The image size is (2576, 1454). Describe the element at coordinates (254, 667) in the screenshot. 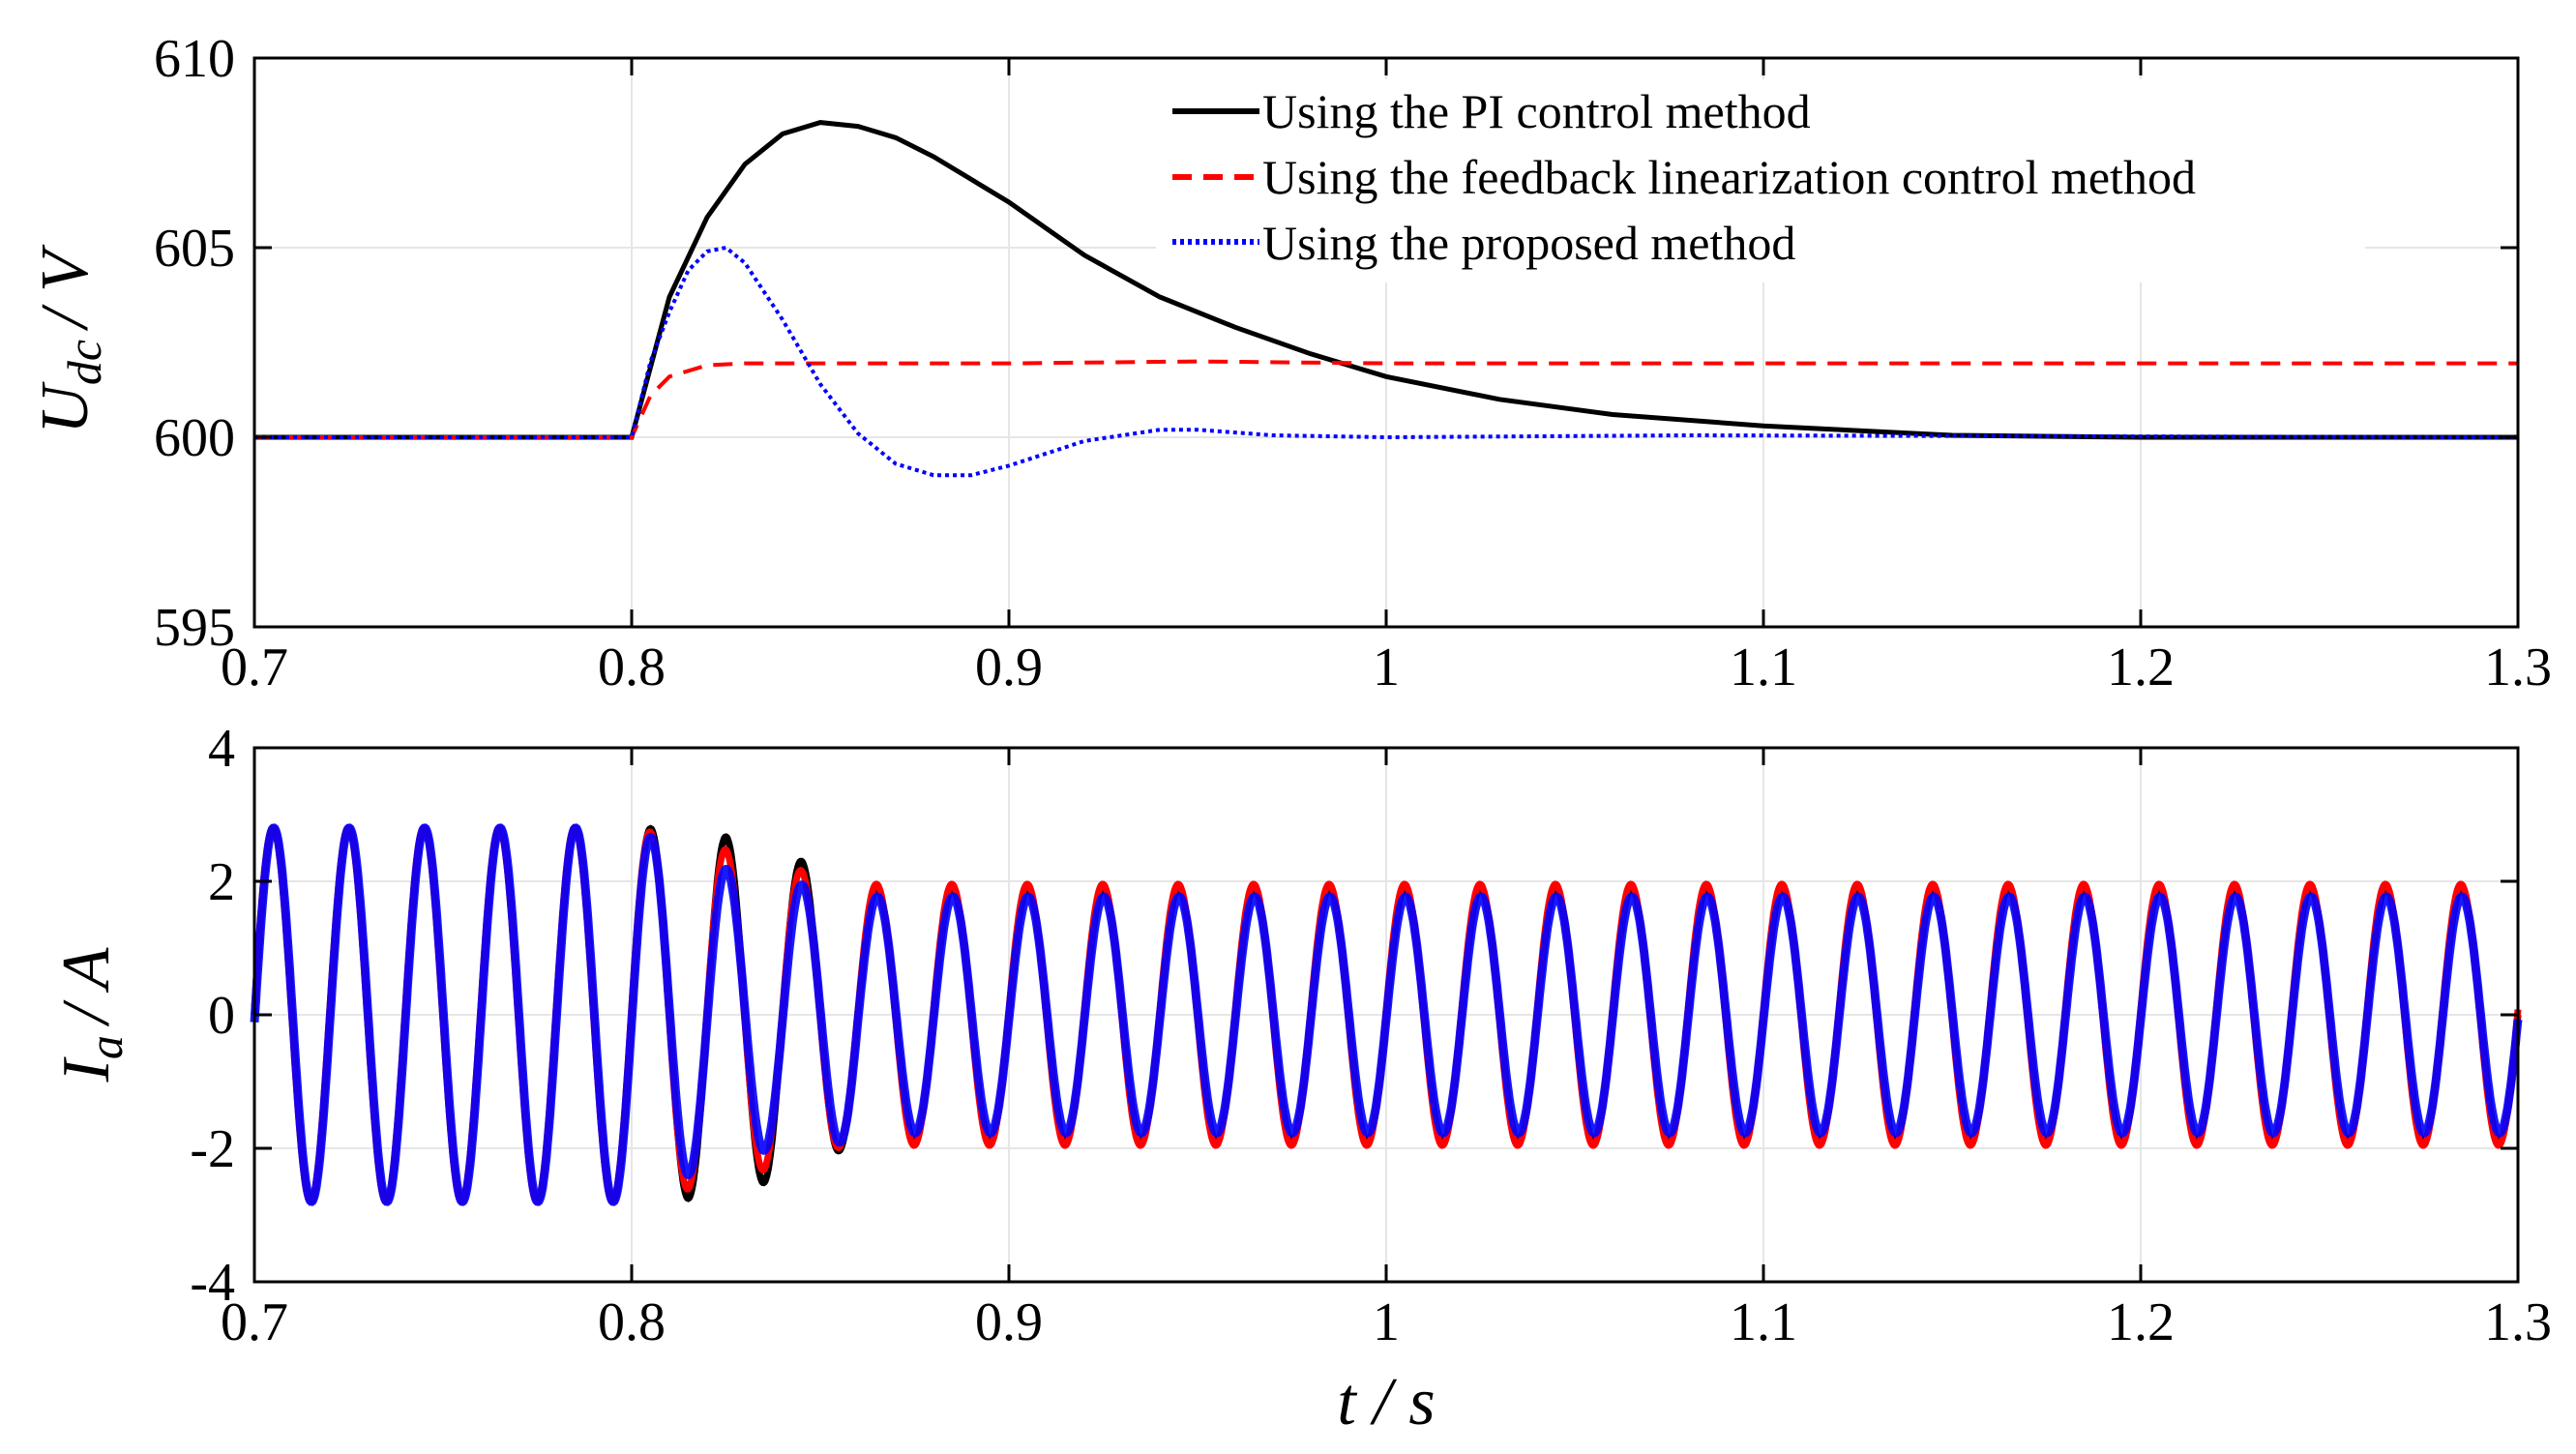

I see `top-xtick-label: 0.7` at that location.